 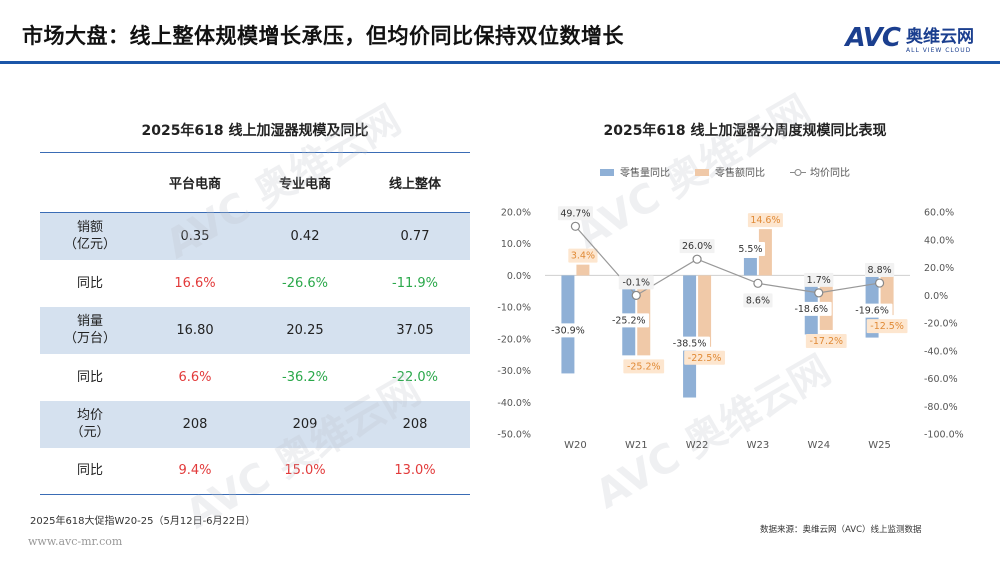 What do you see at coordinates (90, 424) in the screenshot?
I see `row-label: 均价 （元）` at bounding box center [90, 424].